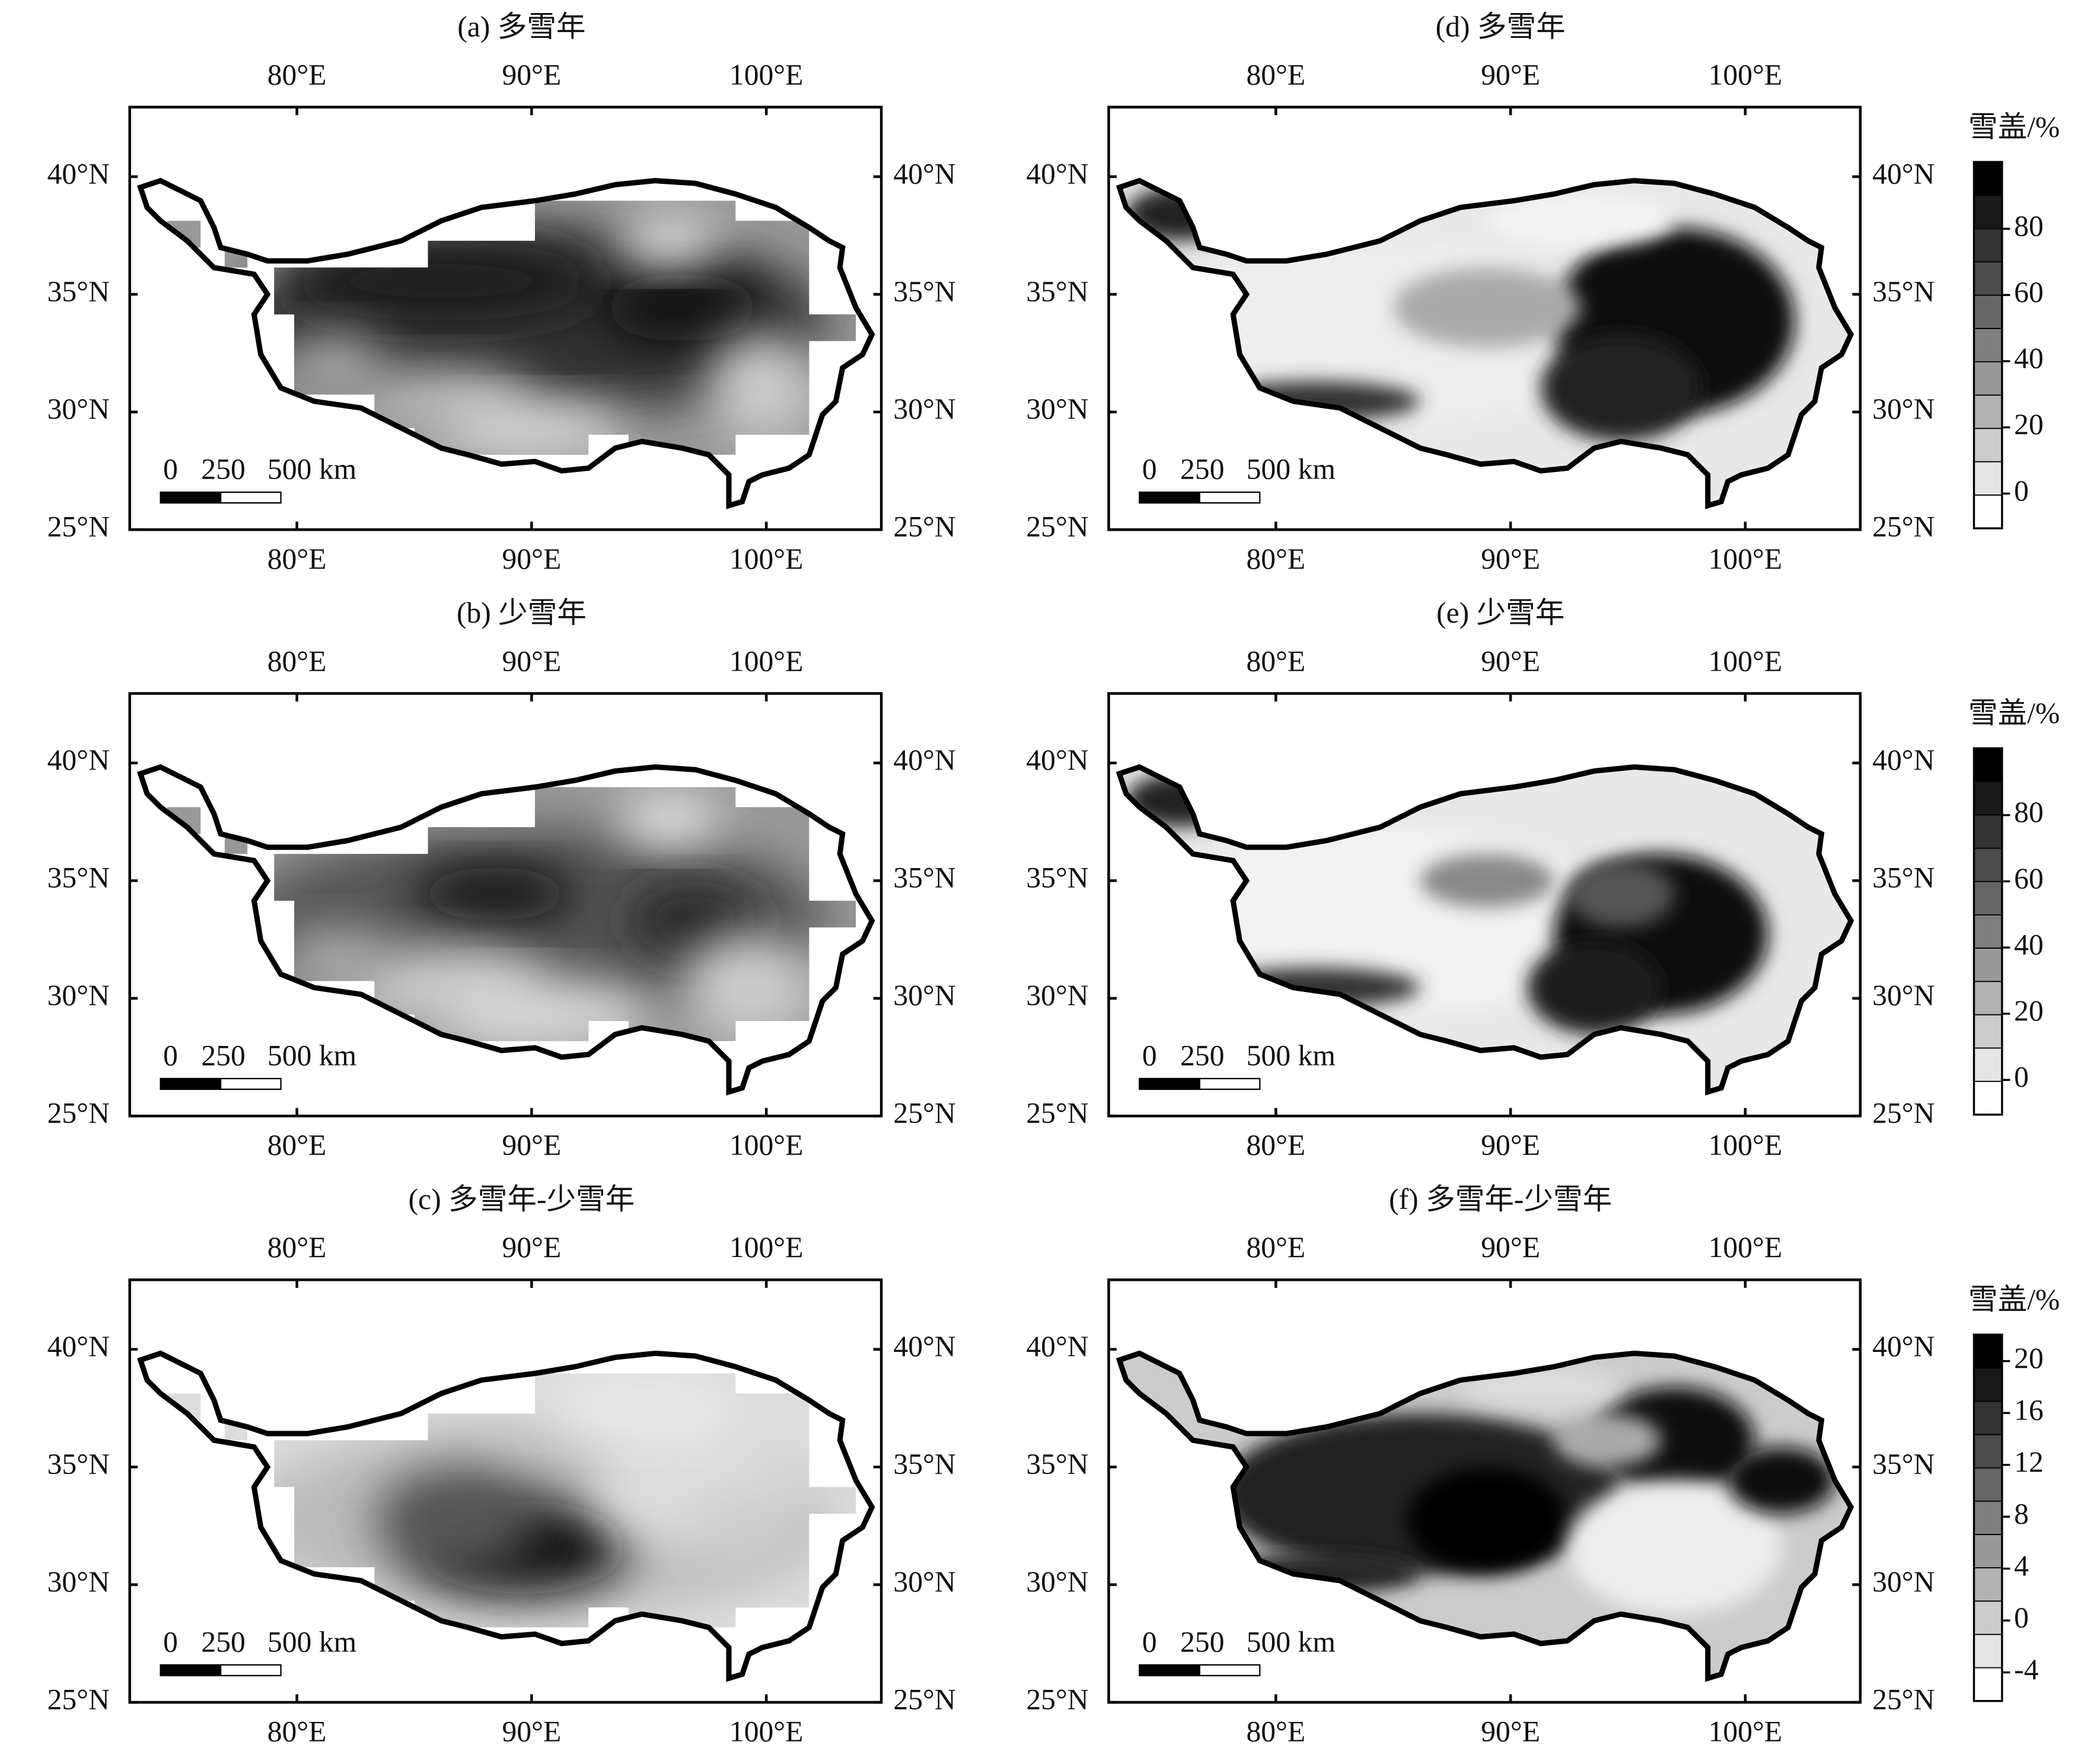 The height and width of the screenshot is (1764, 2097). I want to click on colorbar-tick-label: 0, so click(2021, 1077).